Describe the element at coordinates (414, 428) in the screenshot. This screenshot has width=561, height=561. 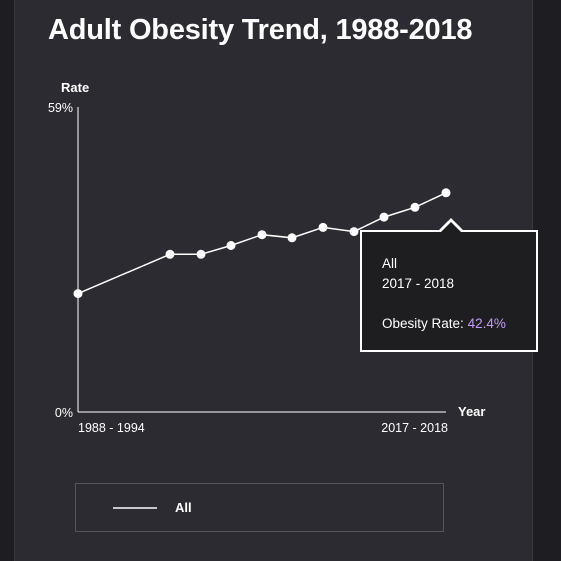
I see `x-tick-label: 2017 - 2018` at that location.